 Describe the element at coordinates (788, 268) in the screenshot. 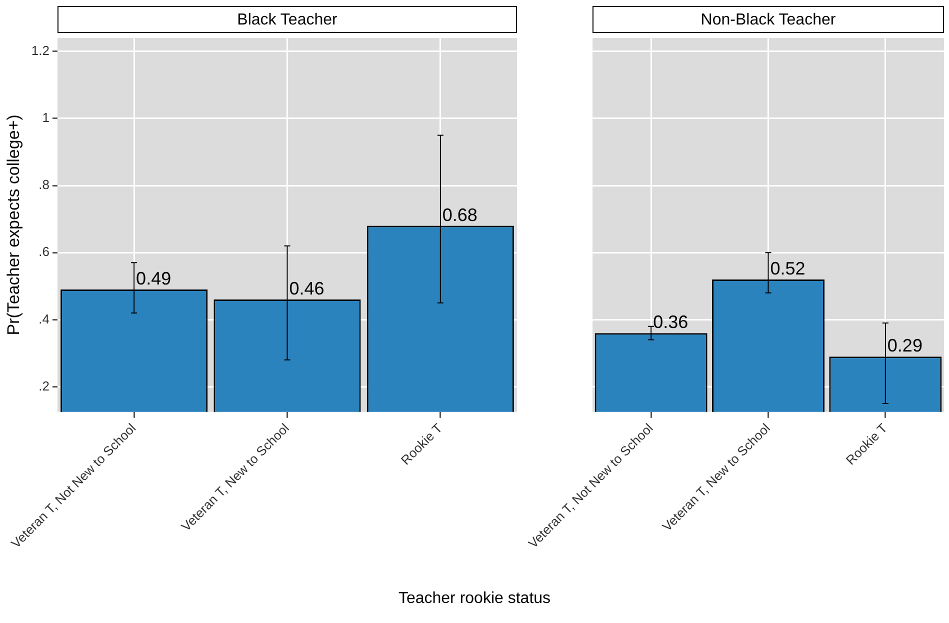

I see `data-label: 0.52` at that location.